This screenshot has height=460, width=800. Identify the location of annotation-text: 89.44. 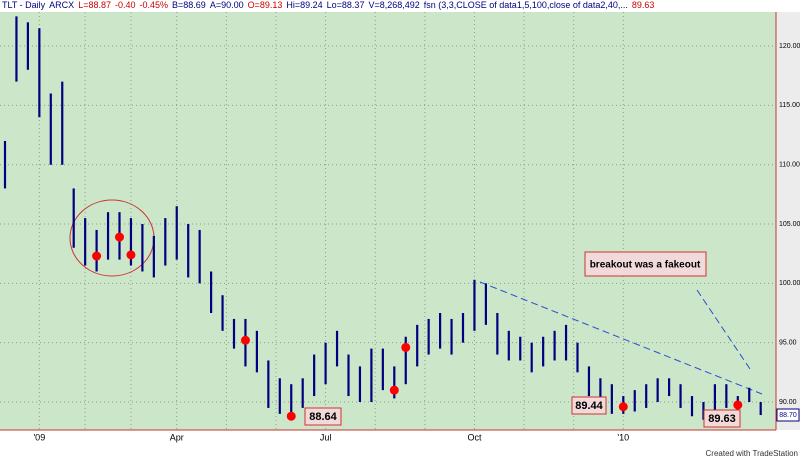
(589, 406).